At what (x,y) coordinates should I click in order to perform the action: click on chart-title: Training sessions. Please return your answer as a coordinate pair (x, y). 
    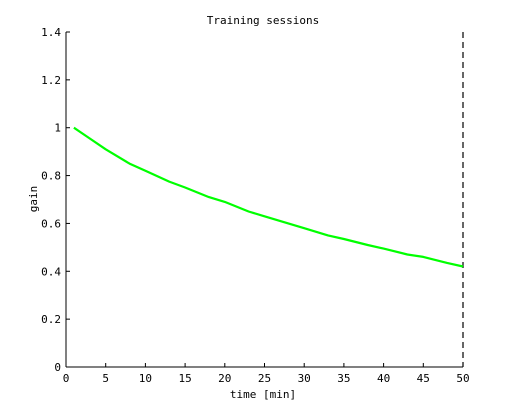
    Looking at the image, I should click on (263, 20).